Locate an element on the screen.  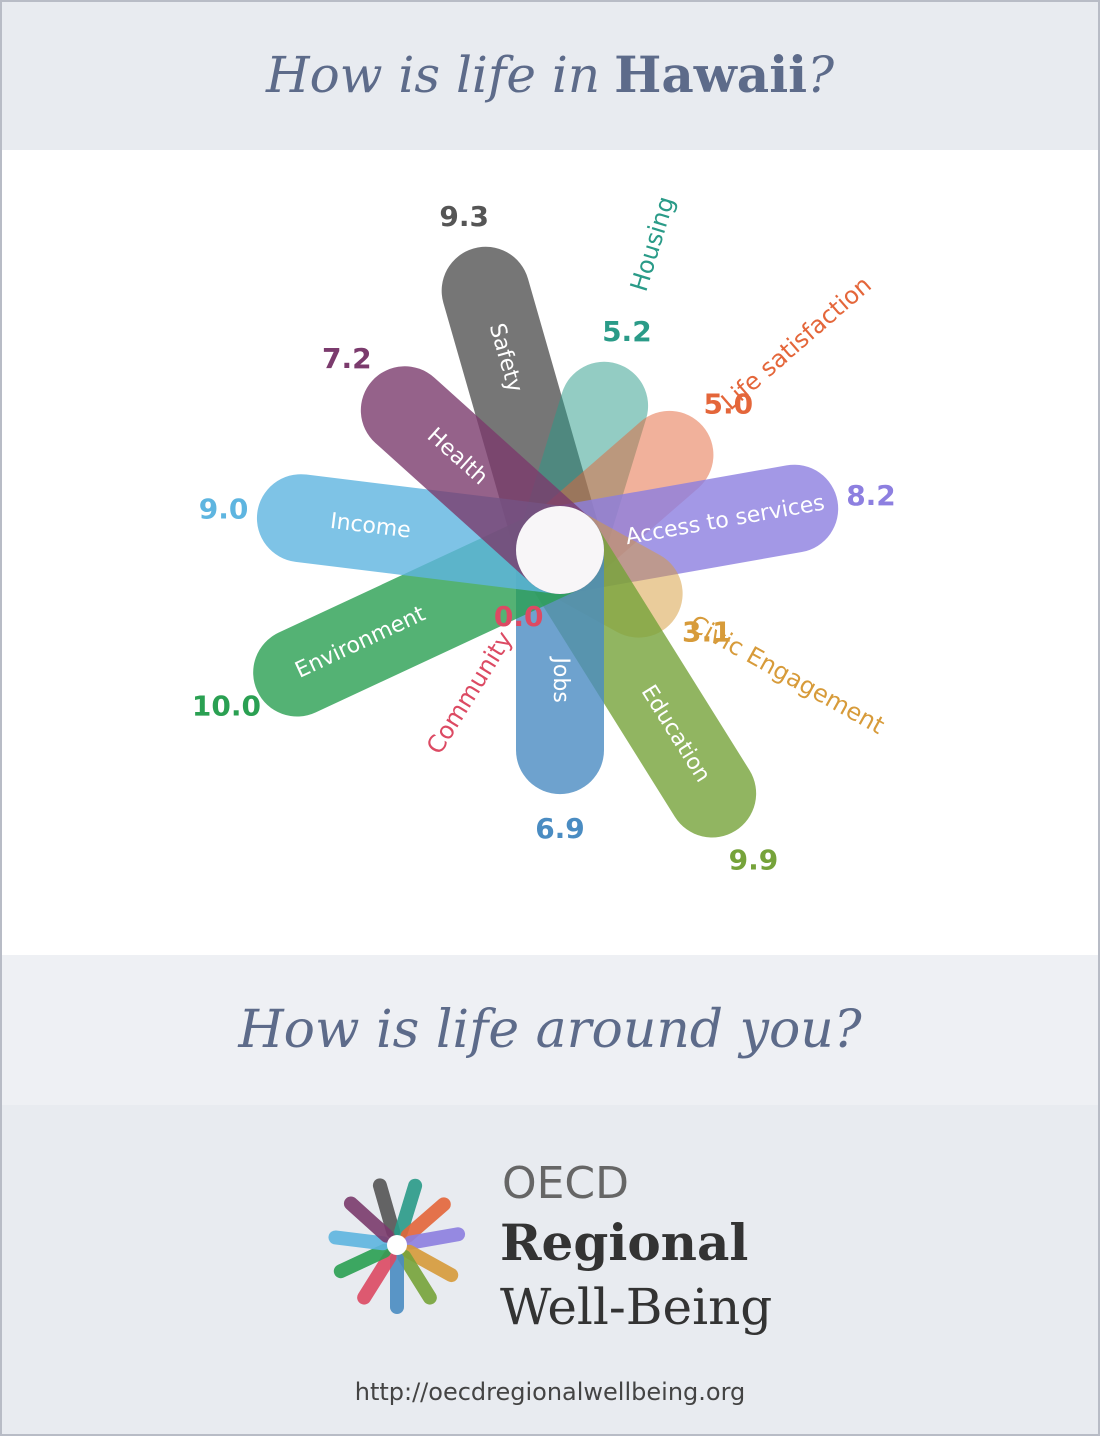
value-label: 6.9 is located at coordinates (560, 828).